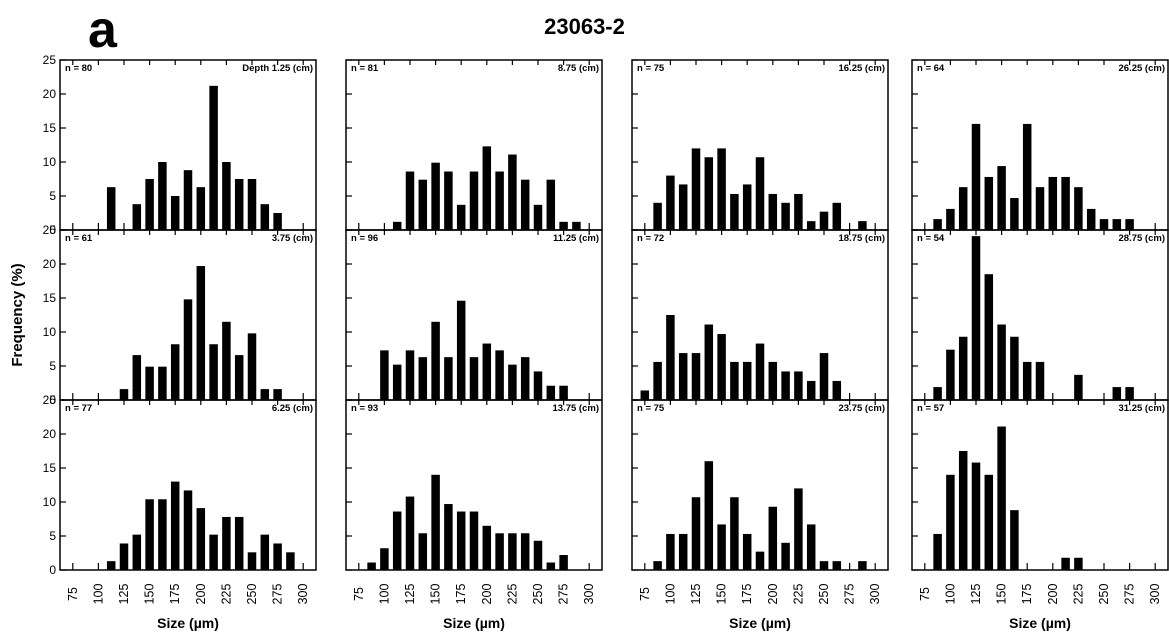 The image size is (1169, 634). Describe the element at coordinates (650, 238) in the screenshot. I see `sample-count-label: n = 72` at that location.